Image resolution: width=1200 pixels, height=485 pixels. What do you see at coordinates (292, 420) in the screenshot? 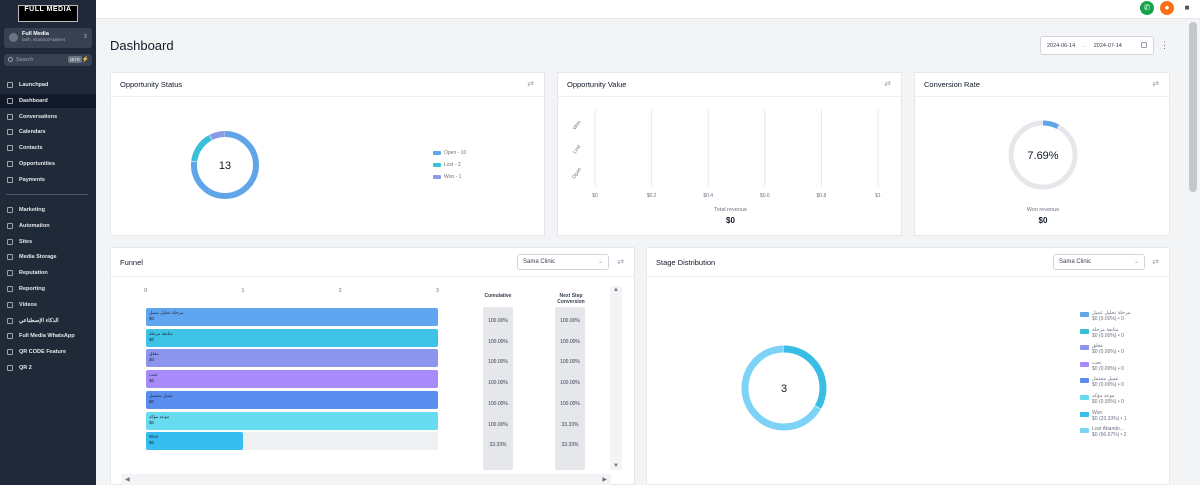
I see `funnel-bar: موعد مؤكد $0` at bounding box center [292, 420].